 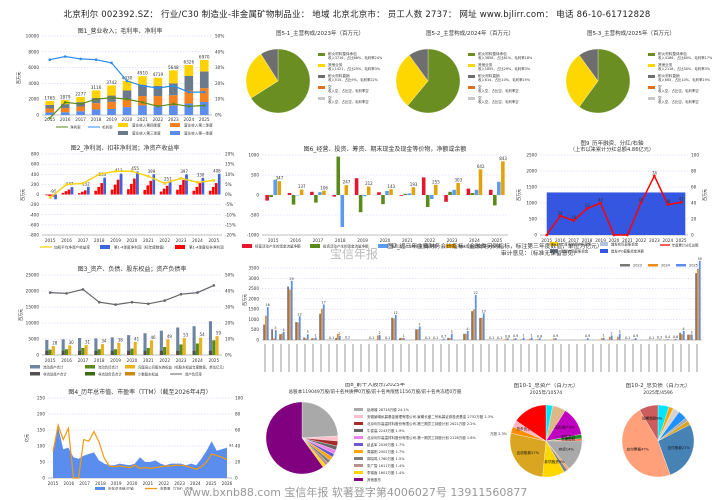 What do you see at coordinates (132, 302) in the screenshot?
I see `debt-ratio-point` at bounding box center [132, 302].